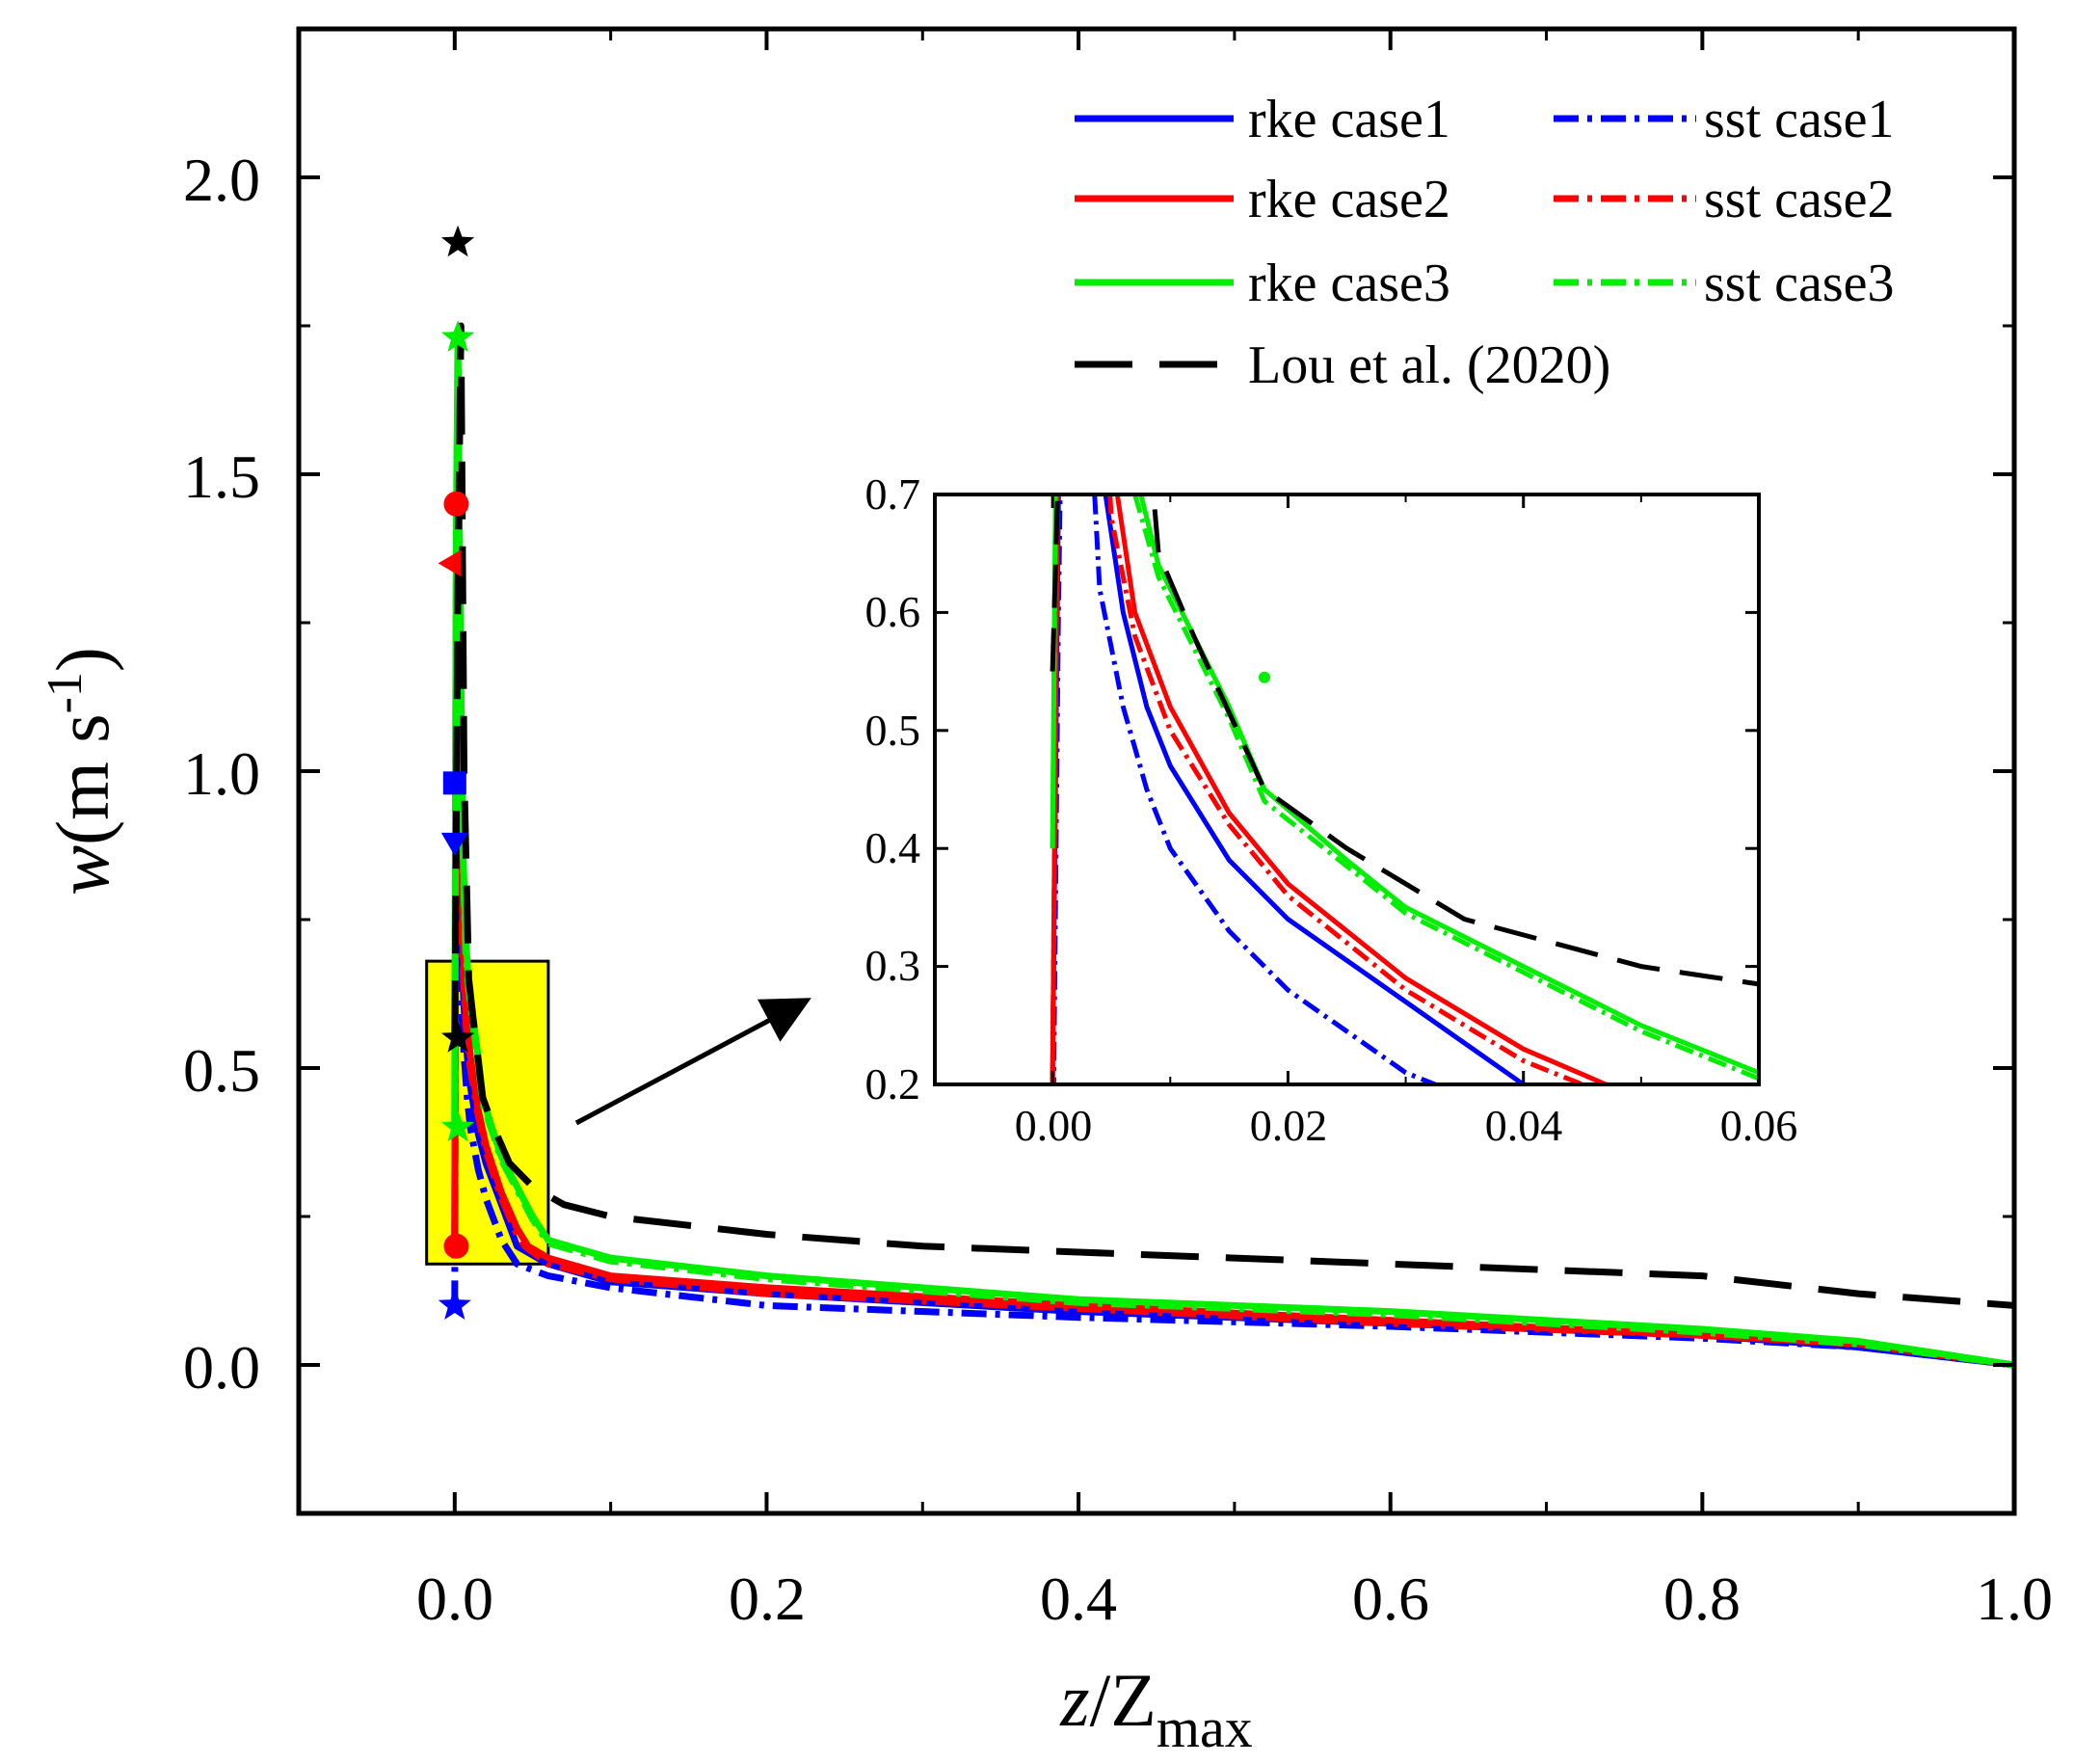  I want to click on y-tick-label-0: 0.0, so click(221, 1367).